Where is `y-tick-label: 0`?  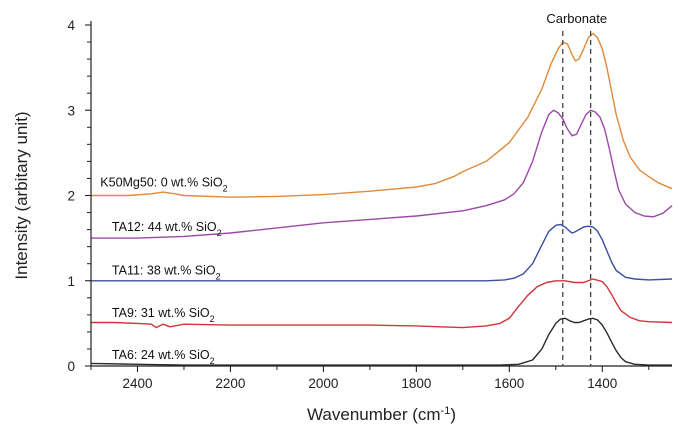 y-tick-label: 0 is located at coordinates (71, 366).